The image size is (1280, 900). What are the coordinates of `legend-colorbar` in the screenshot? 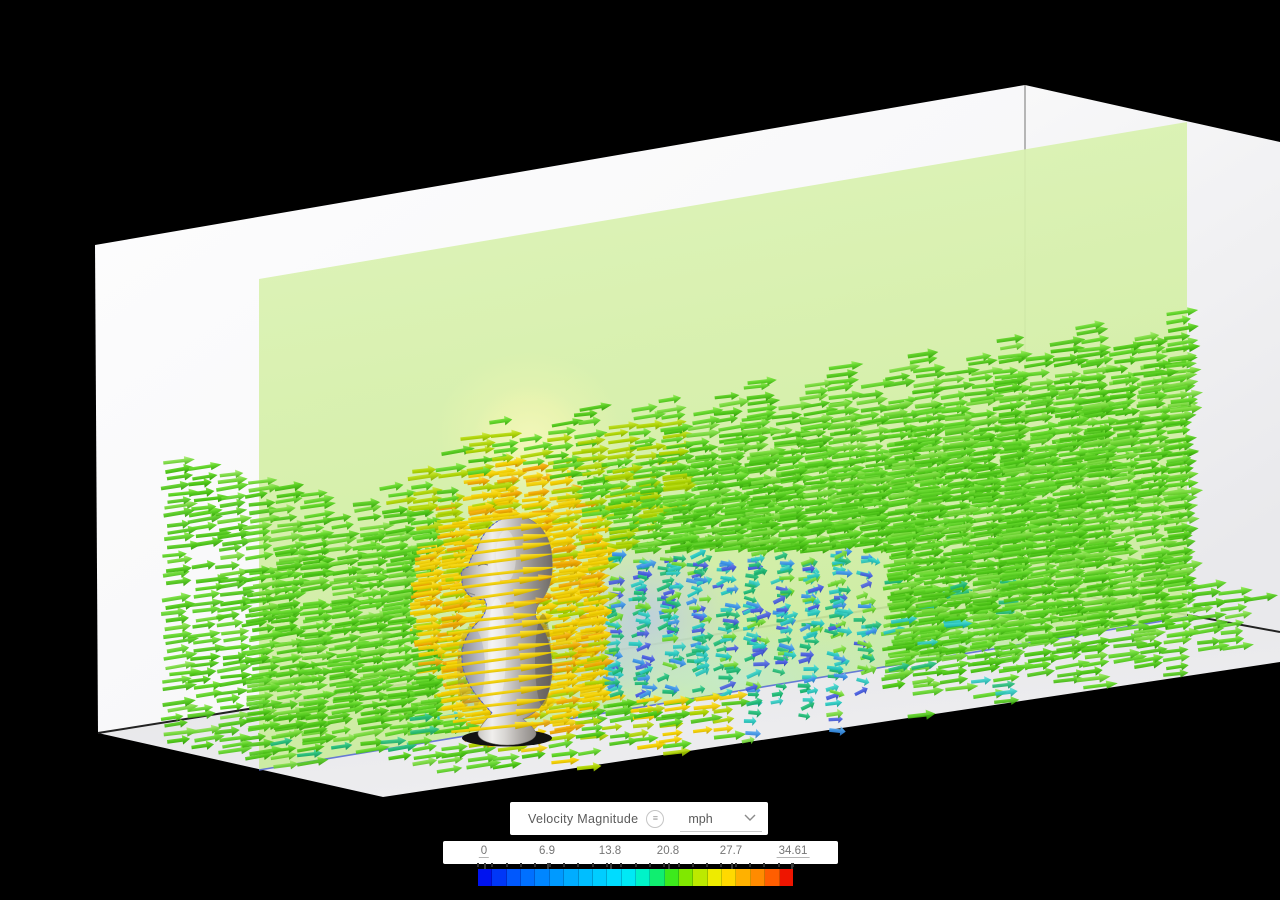 It's located at (635, 877).